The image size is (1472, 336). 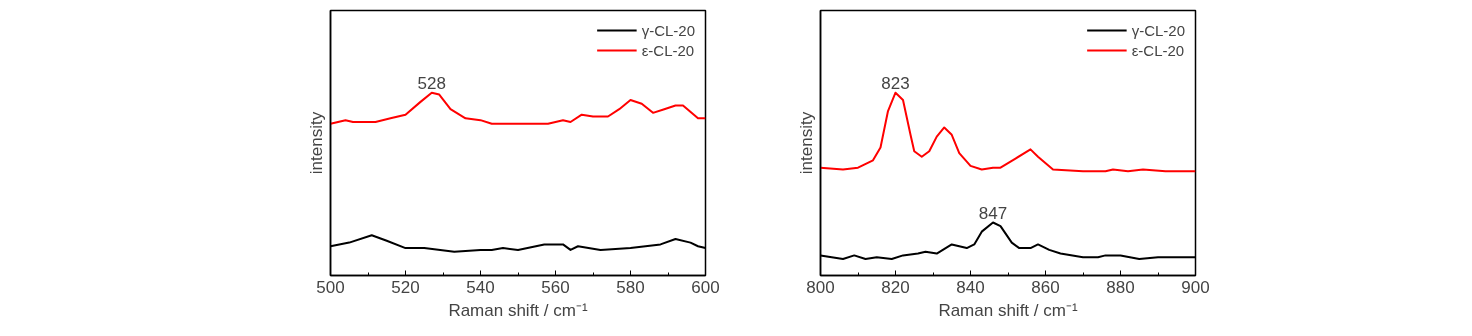 What do you see at coordinates (895, 287) in the screenshot?
I see `x-tick-label: 820` at bounding box center [895, 287].